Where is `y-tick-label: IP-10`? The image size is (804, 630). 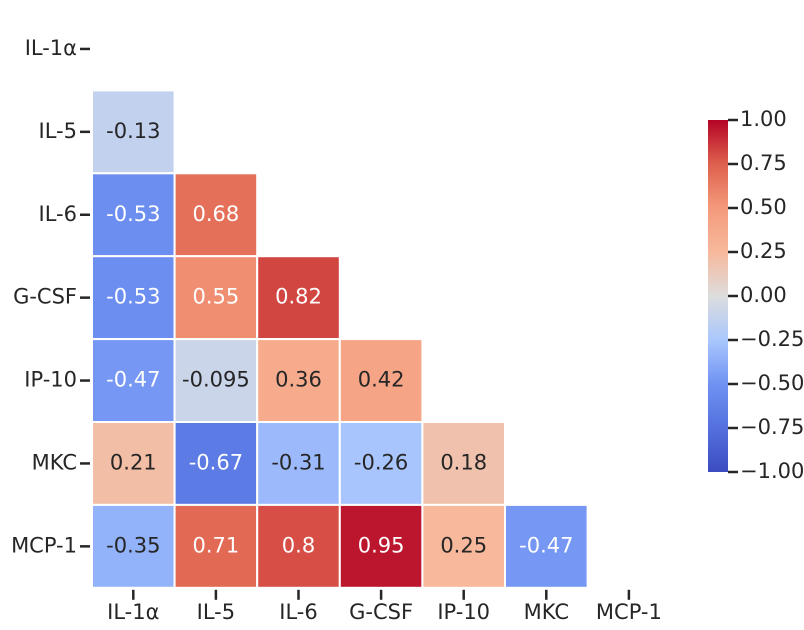 y-tick-label: IP-10 is located at coordinates (50, 380).